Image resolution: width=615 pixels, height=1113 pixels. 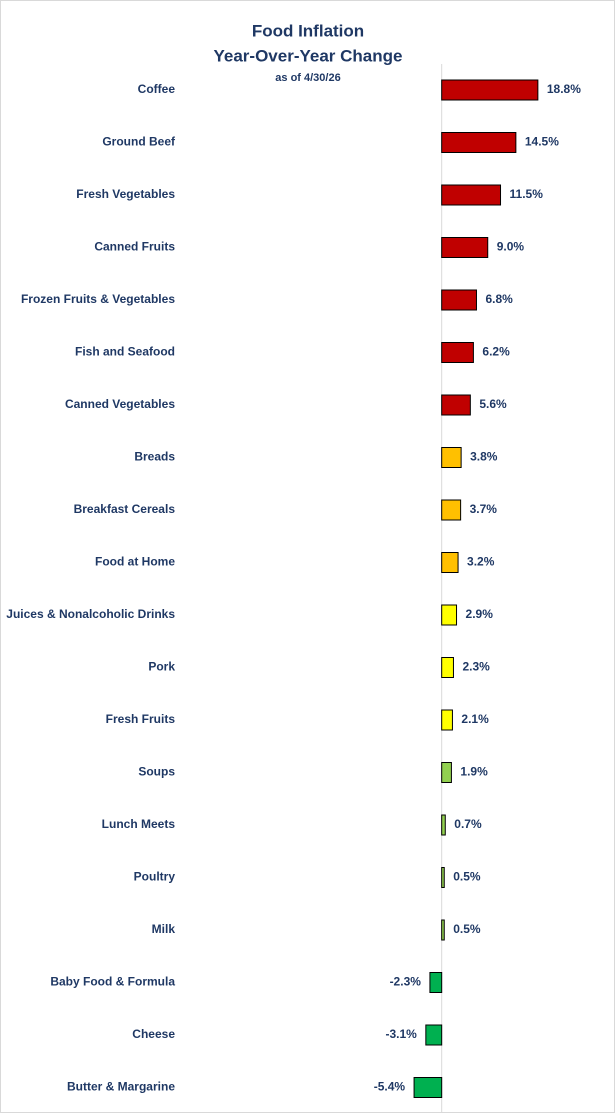 I want to click on category-label: Coffee, so click(x=157, y=89).